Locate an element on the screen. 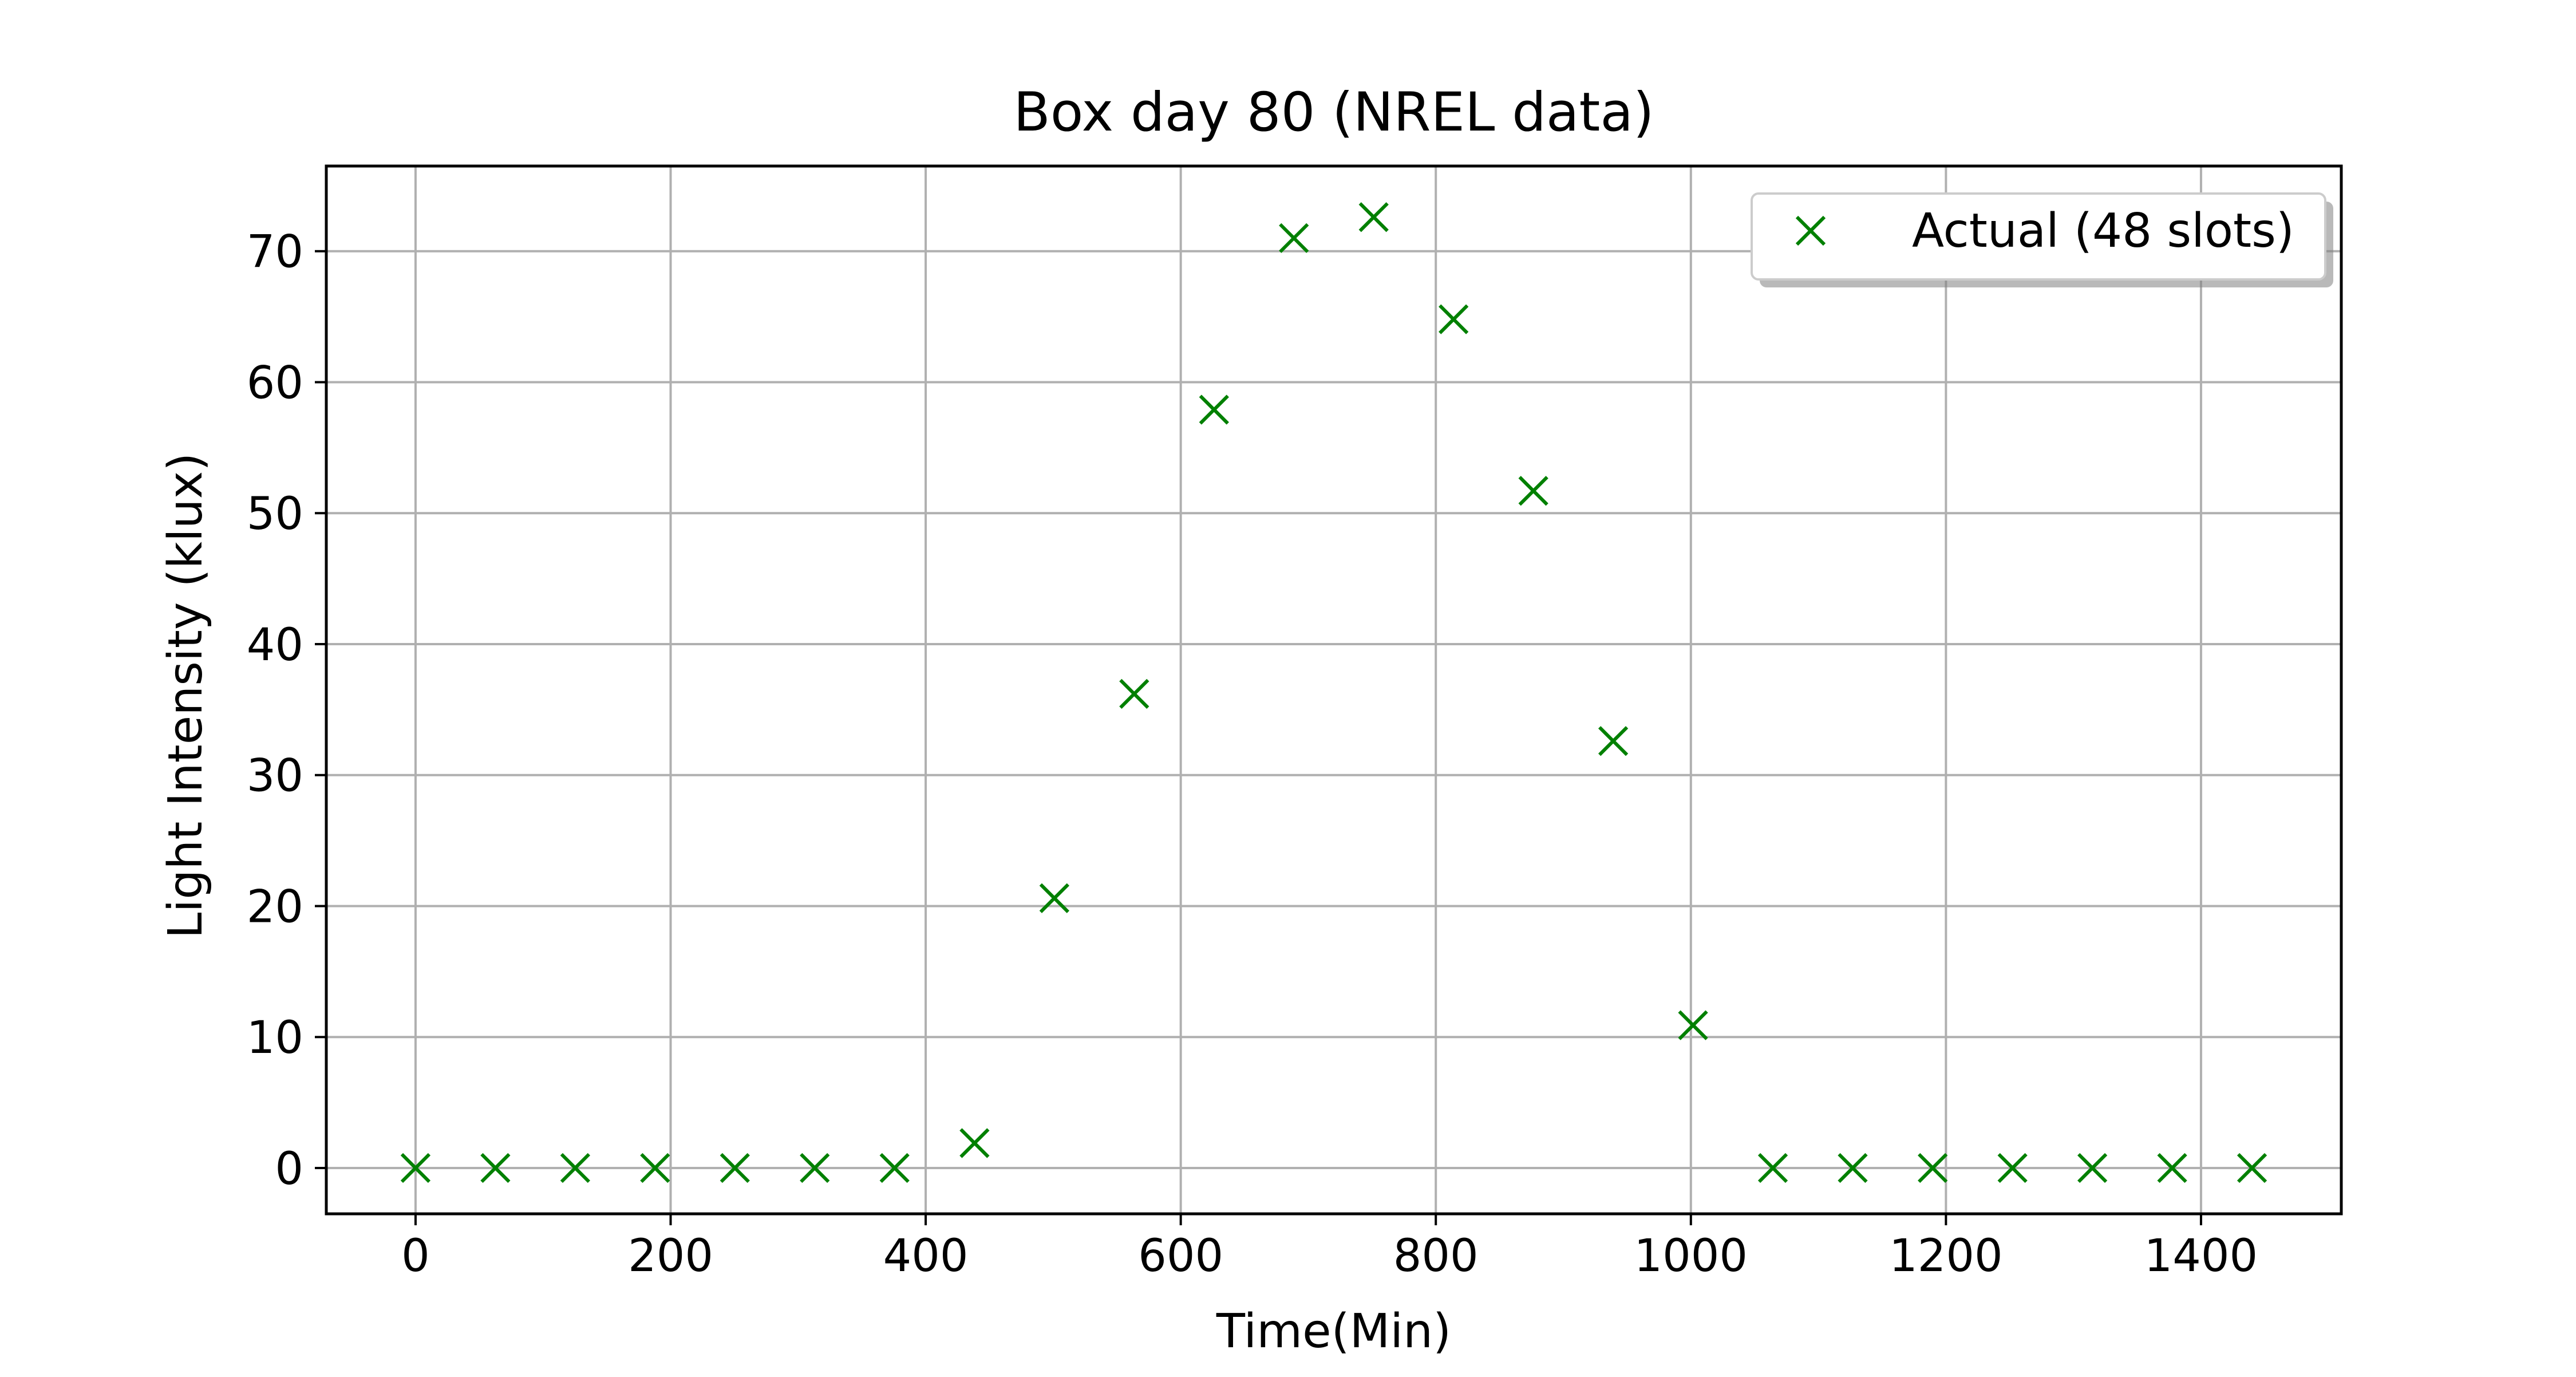 This screenshot has height=1377, width=2576. y-tick-label: 30 is located at coordinates (275, 776).